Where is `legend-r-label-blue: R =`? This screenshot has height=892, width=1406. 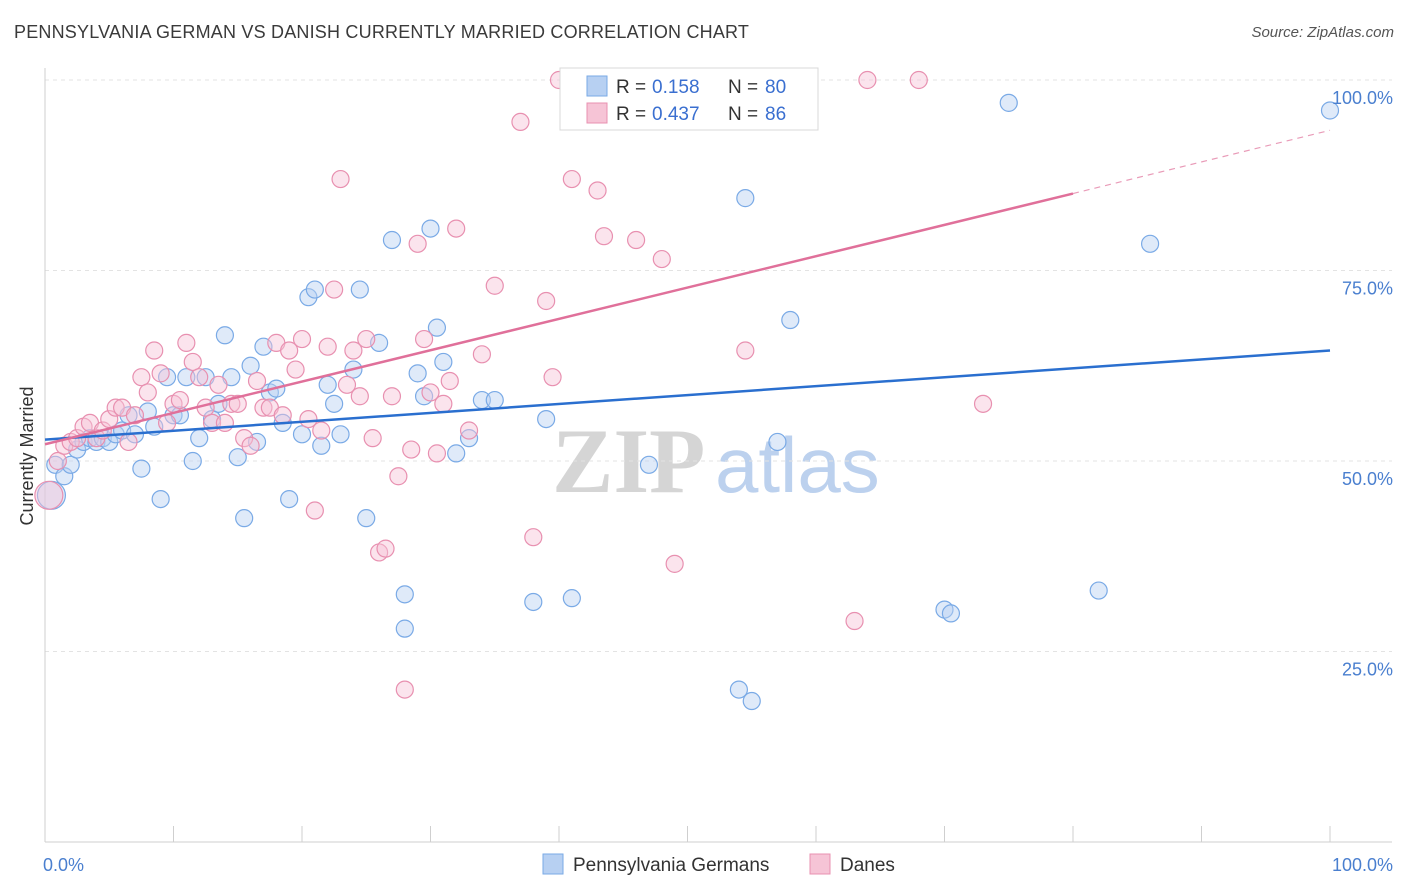 legend-r-label-blue: R = is located at coordinates (631, 87).